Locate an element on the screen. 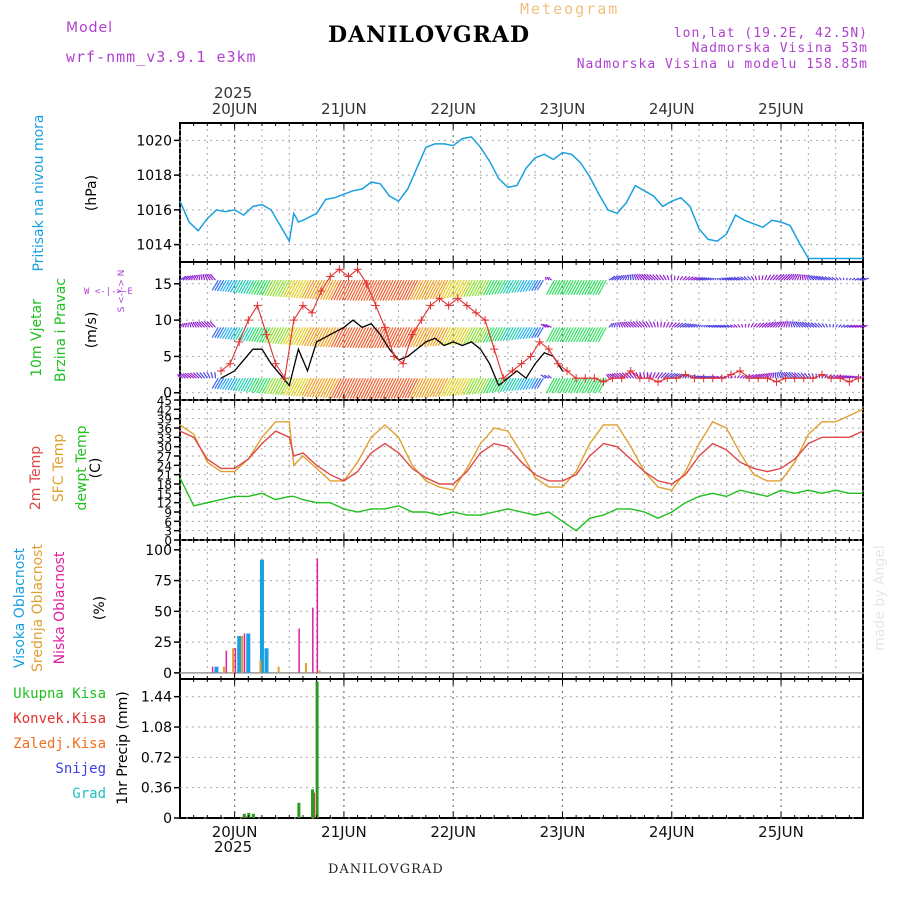  ytick-label-precip: 1.44 is located at coordinates (156, 698).